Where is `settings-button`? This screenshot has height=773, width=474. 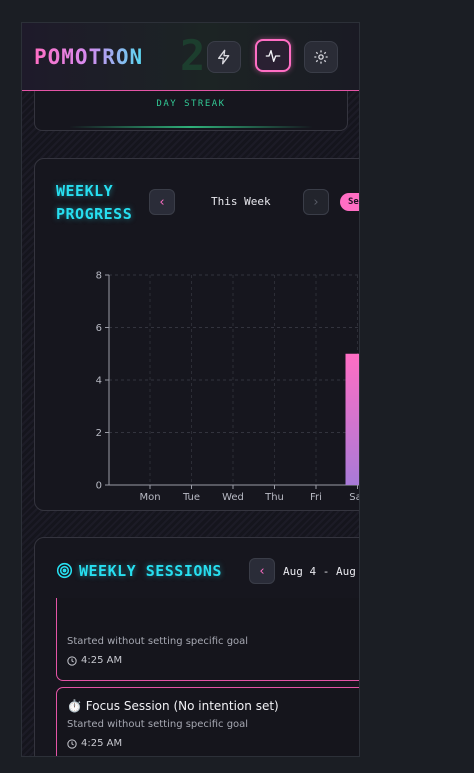 settings-button is located at coordinates (321, 57).